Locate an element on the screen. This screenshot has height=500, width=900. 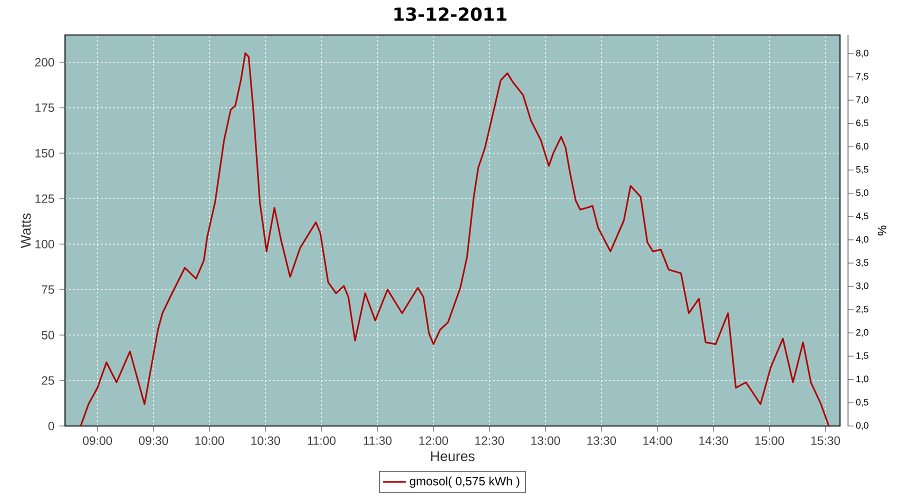
chart-title: 13-12-2011 is located at coordinates (450, 14).